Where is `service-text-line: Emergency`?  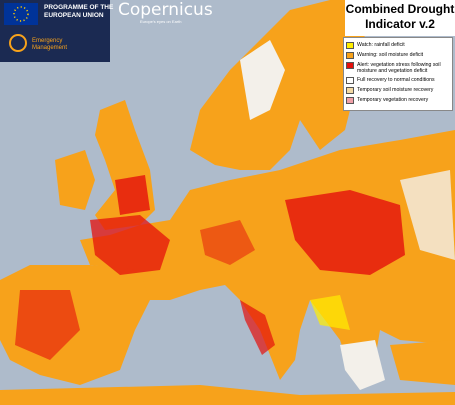 service-text-line: Emergency is located at coordinates (47, 41).